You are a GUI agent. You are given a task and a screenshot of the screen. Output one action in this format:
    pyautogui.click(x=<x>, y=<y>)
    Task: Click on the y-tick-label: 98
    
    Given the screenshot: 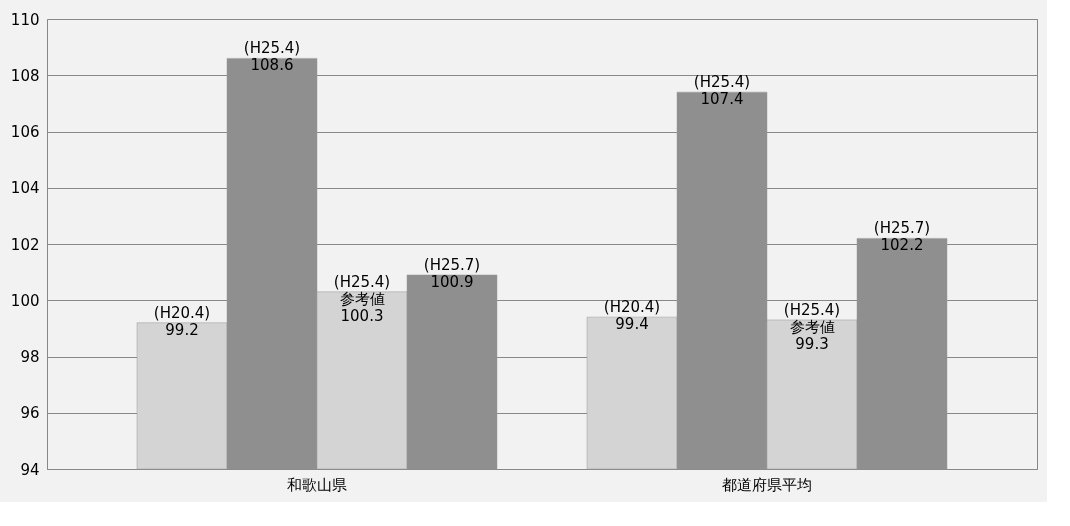 What is the action you would take?
    pyautogui.click(x=30, y=357)
    